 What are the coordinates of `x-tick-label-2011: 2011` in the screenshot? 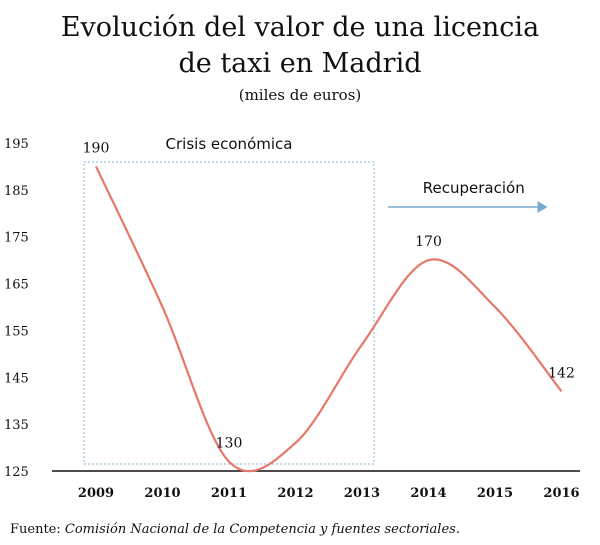 It's located at (229, 493).